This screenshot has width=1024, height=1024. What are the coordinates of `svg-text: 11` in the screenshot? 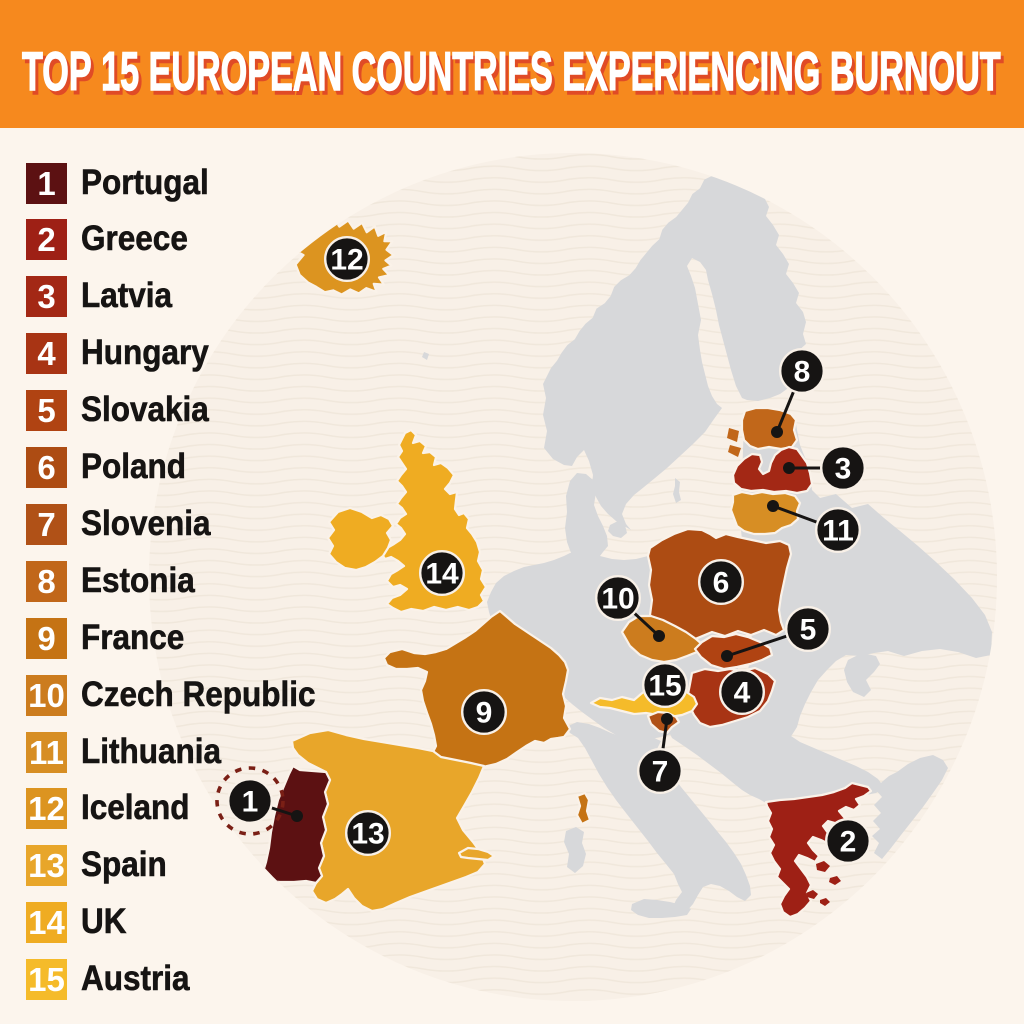 It's located at (838, 531).